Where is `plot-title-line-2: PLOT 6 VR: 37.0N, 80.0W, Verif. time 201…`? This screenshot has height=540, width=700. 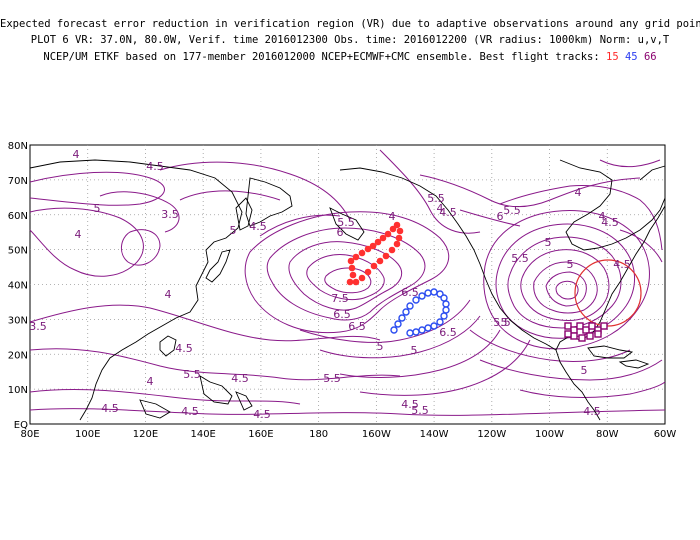 plot-title-line-2: PLOT 6 VR: 37.0N, 80.0W, Verif. time 201… is located at coordinates (350, 40).